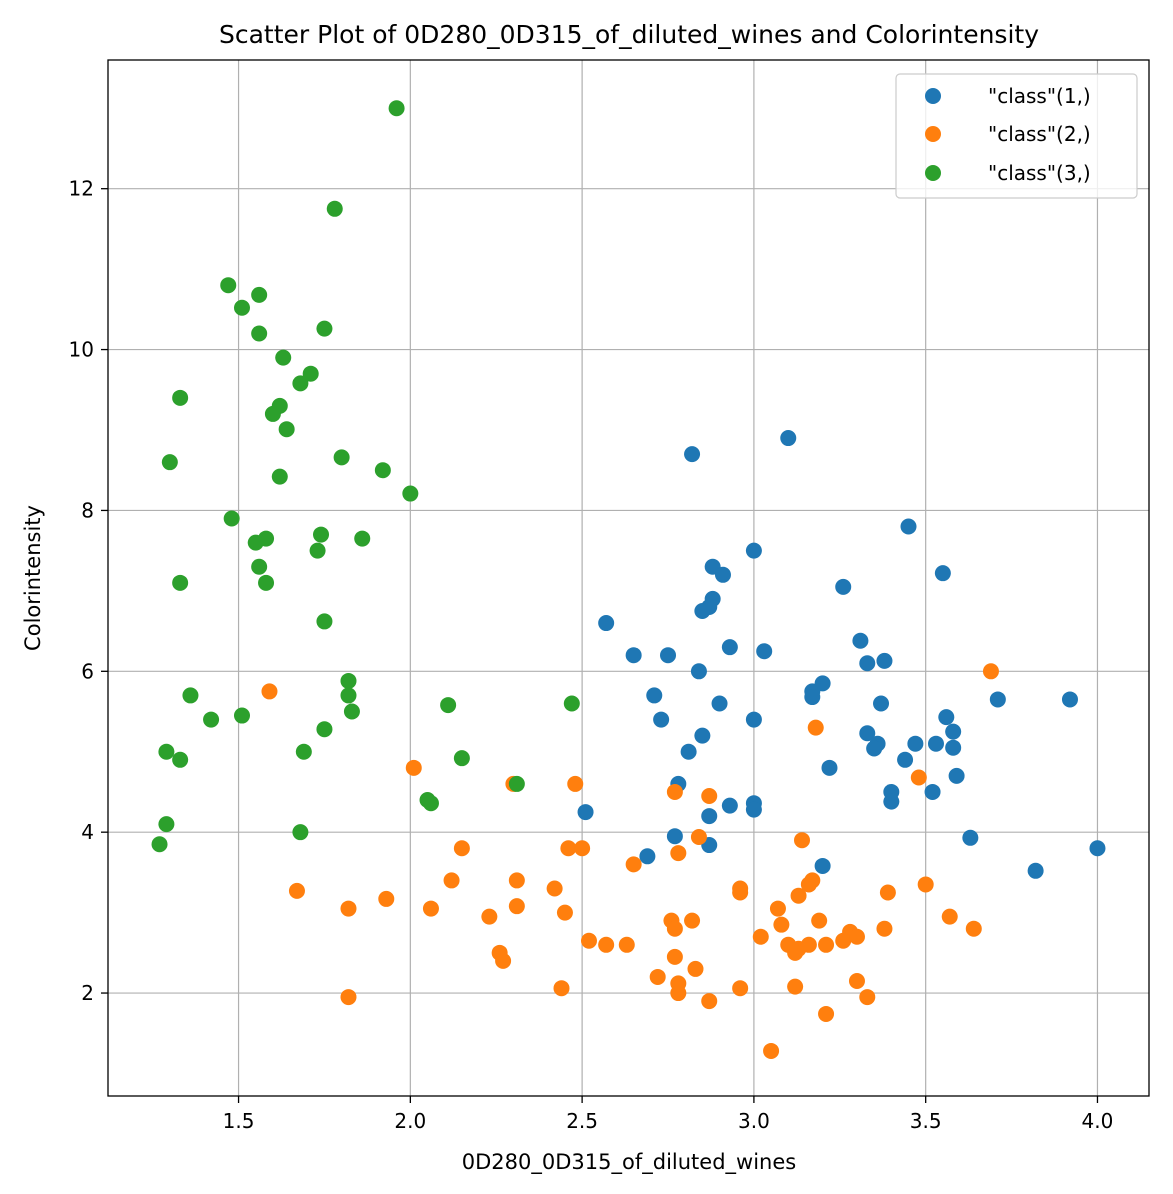 Image resolution: width=1173 pixels, height=1194 pixels. Describe the element at coordinates (239, 1121) in the screenshot. I see `x-tick-label: 1.5` at that location.